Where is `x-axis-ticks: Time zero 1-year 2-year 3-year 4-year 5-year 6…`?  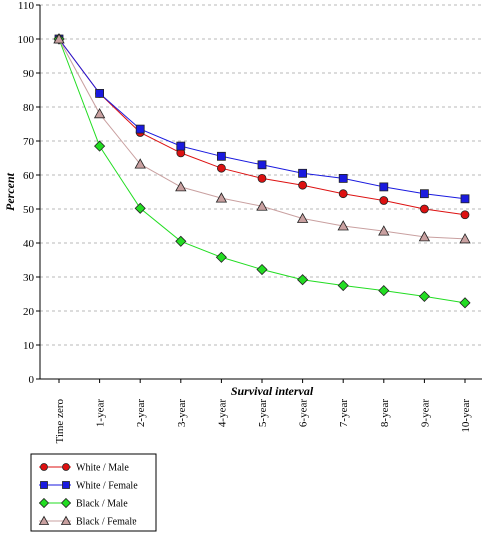
x-axis-ticks: Time zero 1-year 2-year 3-year 4-year 5-year 6… is located at coordinates (263, 411).